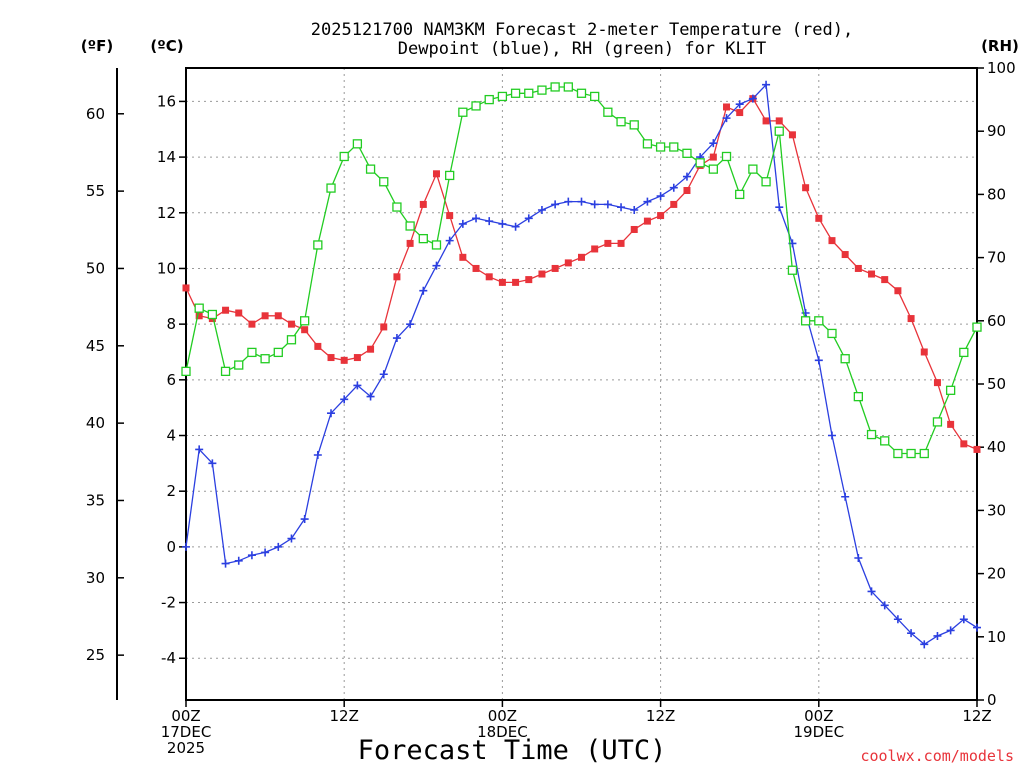  What do you see at coordinates (166, 101) in the screenshot?
I see `celsius-tick-label: 16` at bounding box center [166, 101].